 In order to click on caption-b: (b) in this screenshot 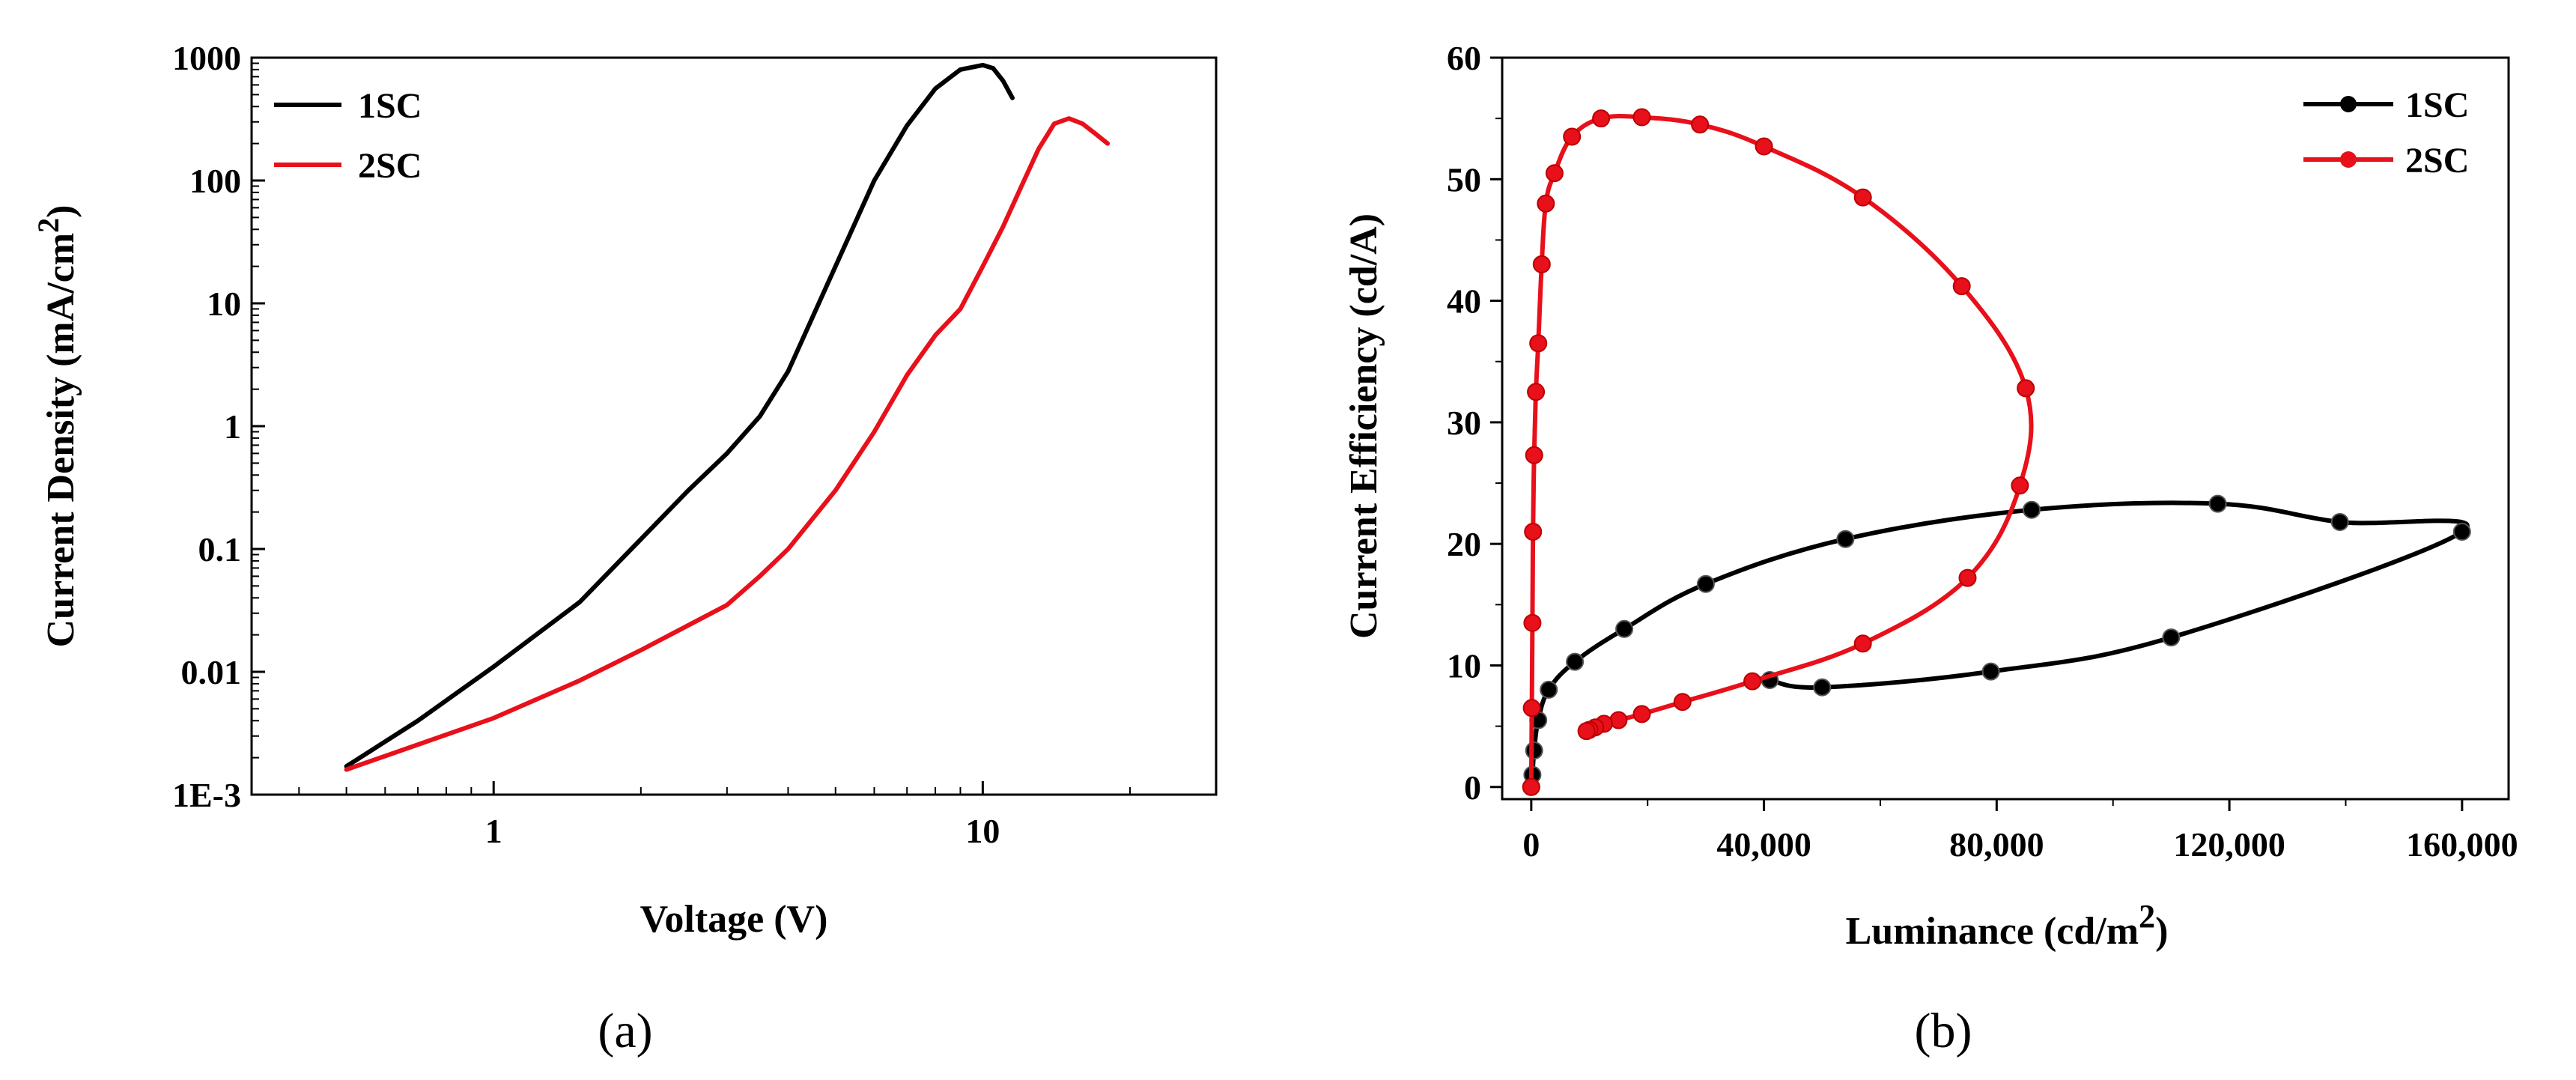, I will do `click(1943, 1031)`.